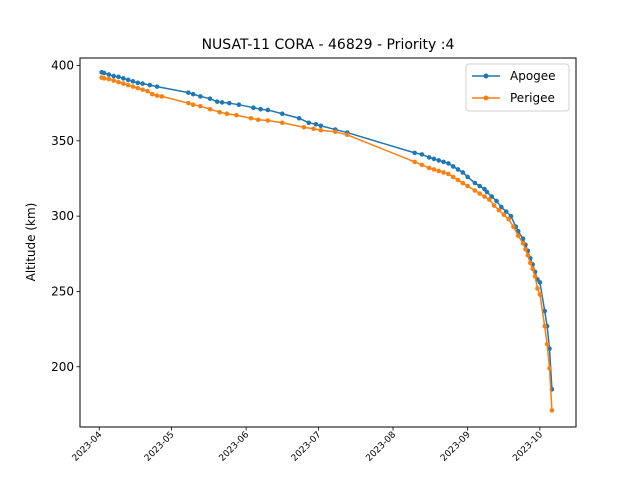  I want to click on y-tick-label: 350, so click(62, 141).